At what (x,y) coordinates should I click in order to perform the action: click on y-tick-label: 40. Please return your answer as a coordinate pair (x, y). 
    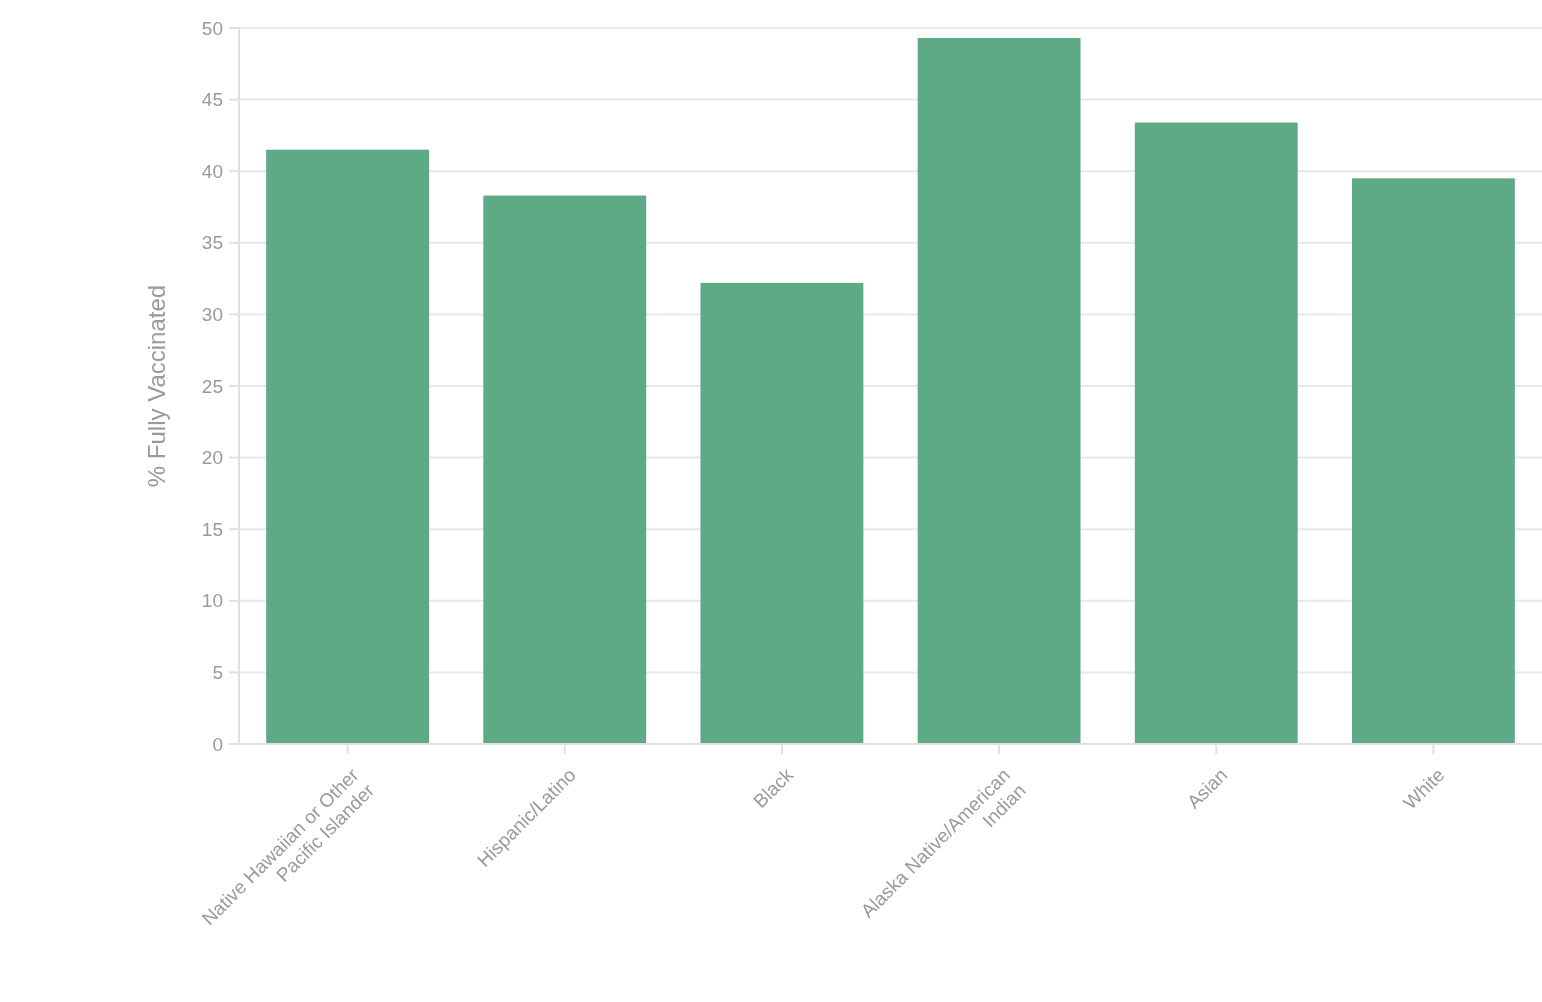
    Looking at the image, I should click on (212, 171).